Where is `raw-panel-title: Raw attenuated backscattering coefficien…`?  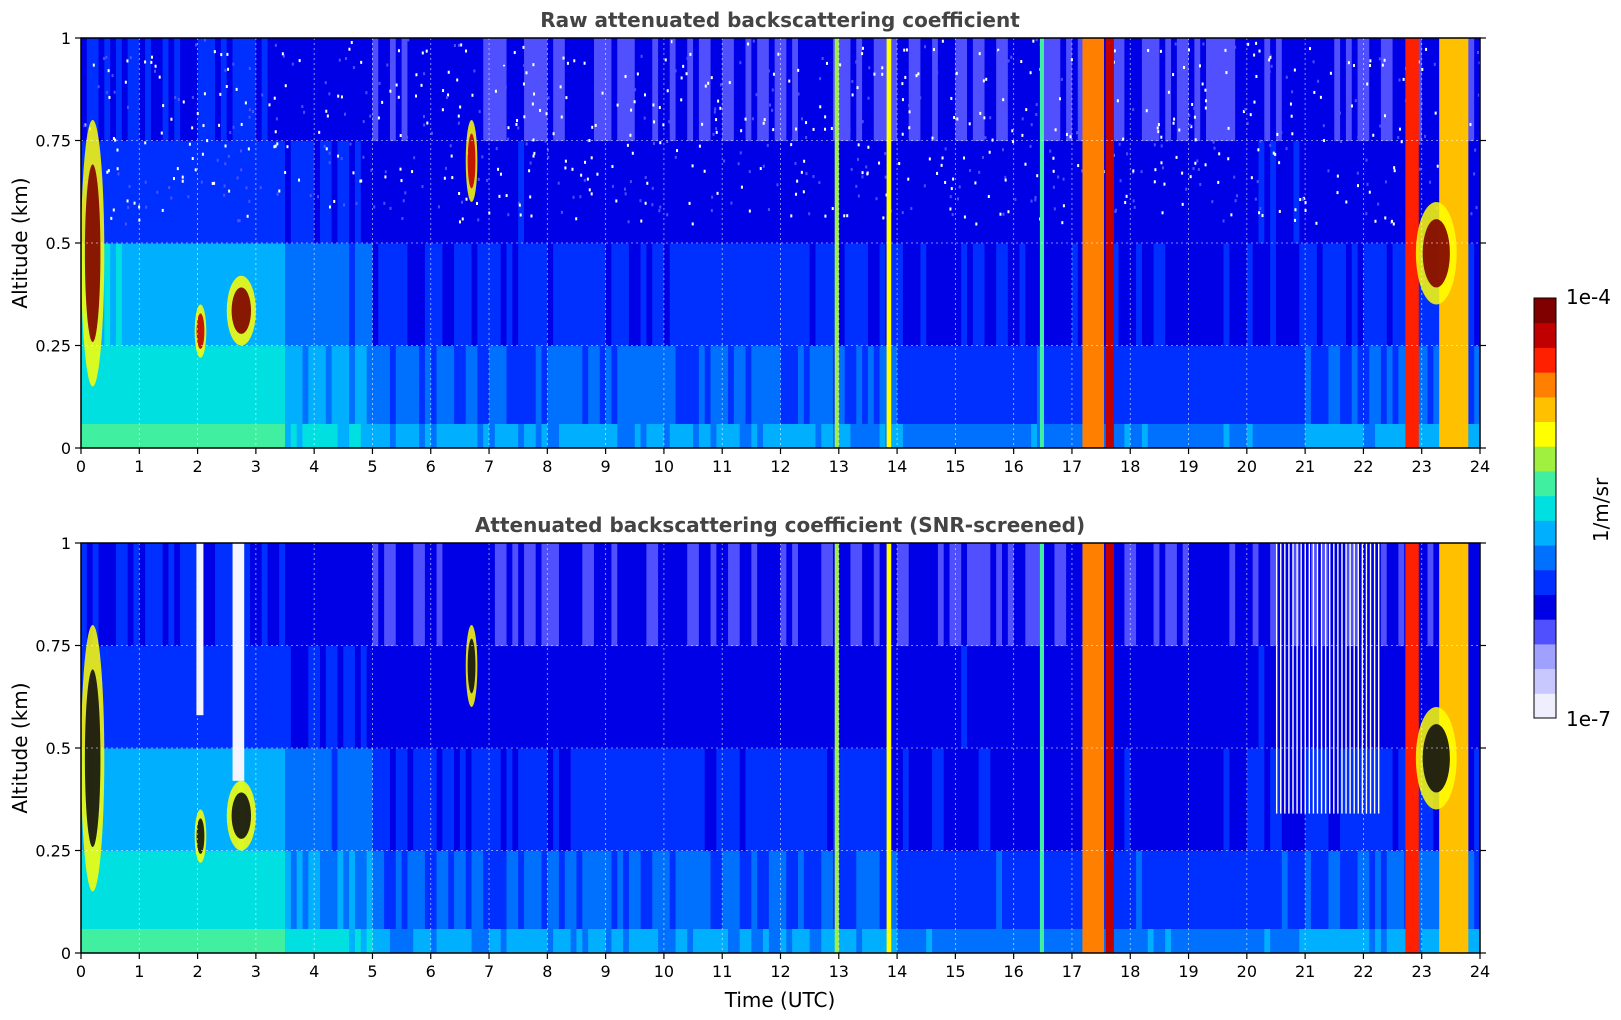 raw-panel-title: Raw attenuated backscattering coefficien… is located at coordinates (780, 20).